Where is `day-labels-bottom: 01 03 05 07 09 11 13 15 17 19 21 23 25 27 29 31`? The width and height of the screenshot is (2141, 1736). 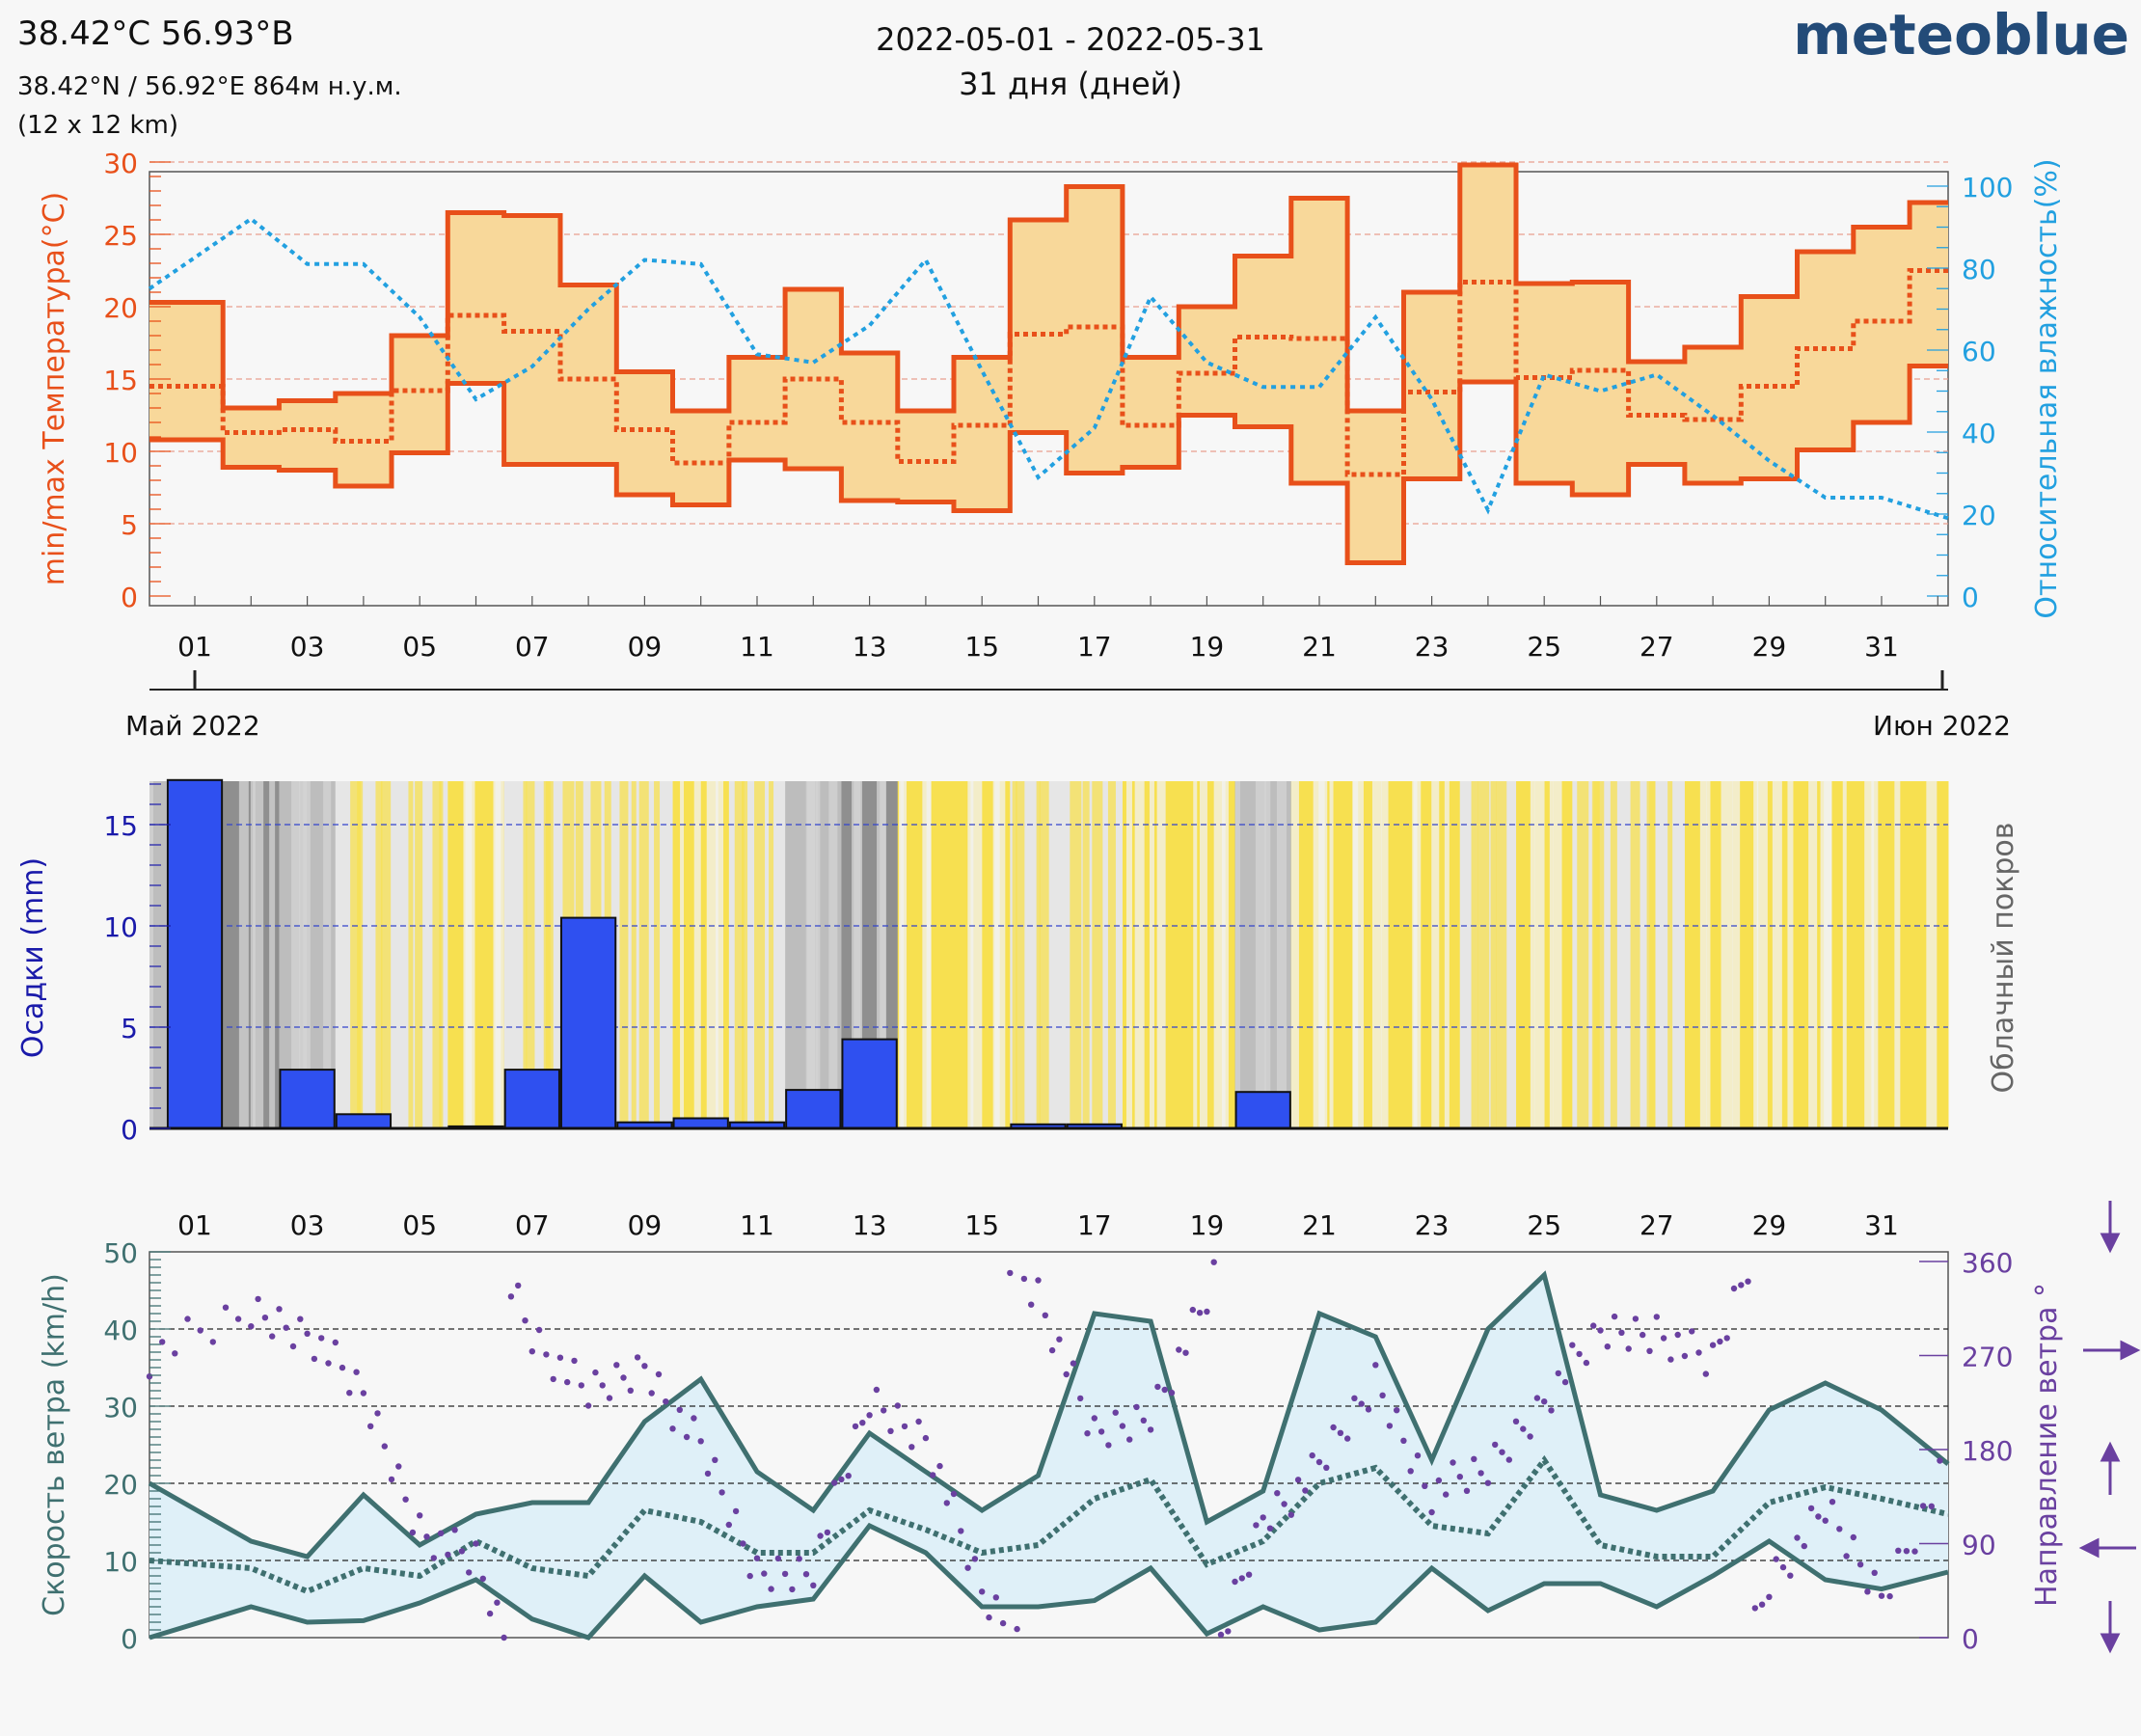 day-labels-bottom: 01 03 05 07 09 11 13 15 17 19 21 23 25 27 29 31 is located at coordinates (1038, 1225).